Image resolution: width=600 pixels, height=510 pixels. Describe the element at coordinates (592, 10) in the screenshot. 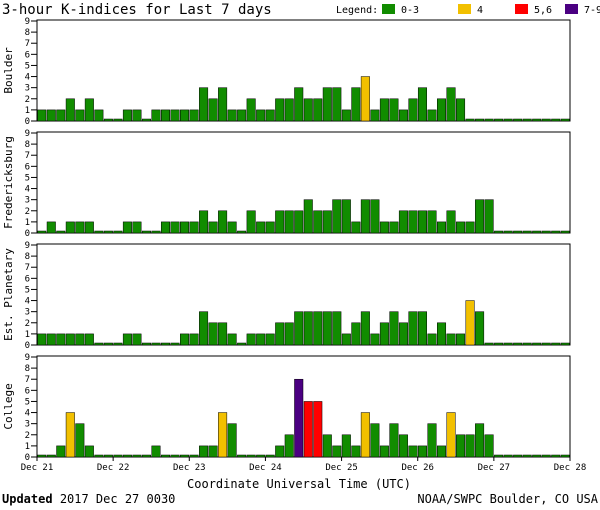

I see `legend-item-label-3: 7-9` at that location.